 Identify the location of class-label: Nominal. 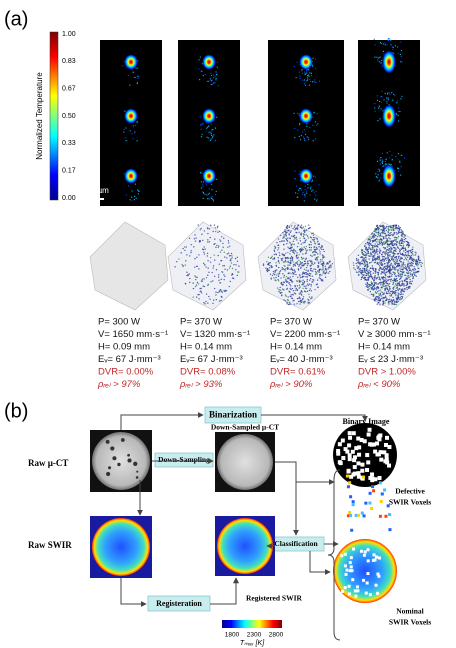
(410, 611).